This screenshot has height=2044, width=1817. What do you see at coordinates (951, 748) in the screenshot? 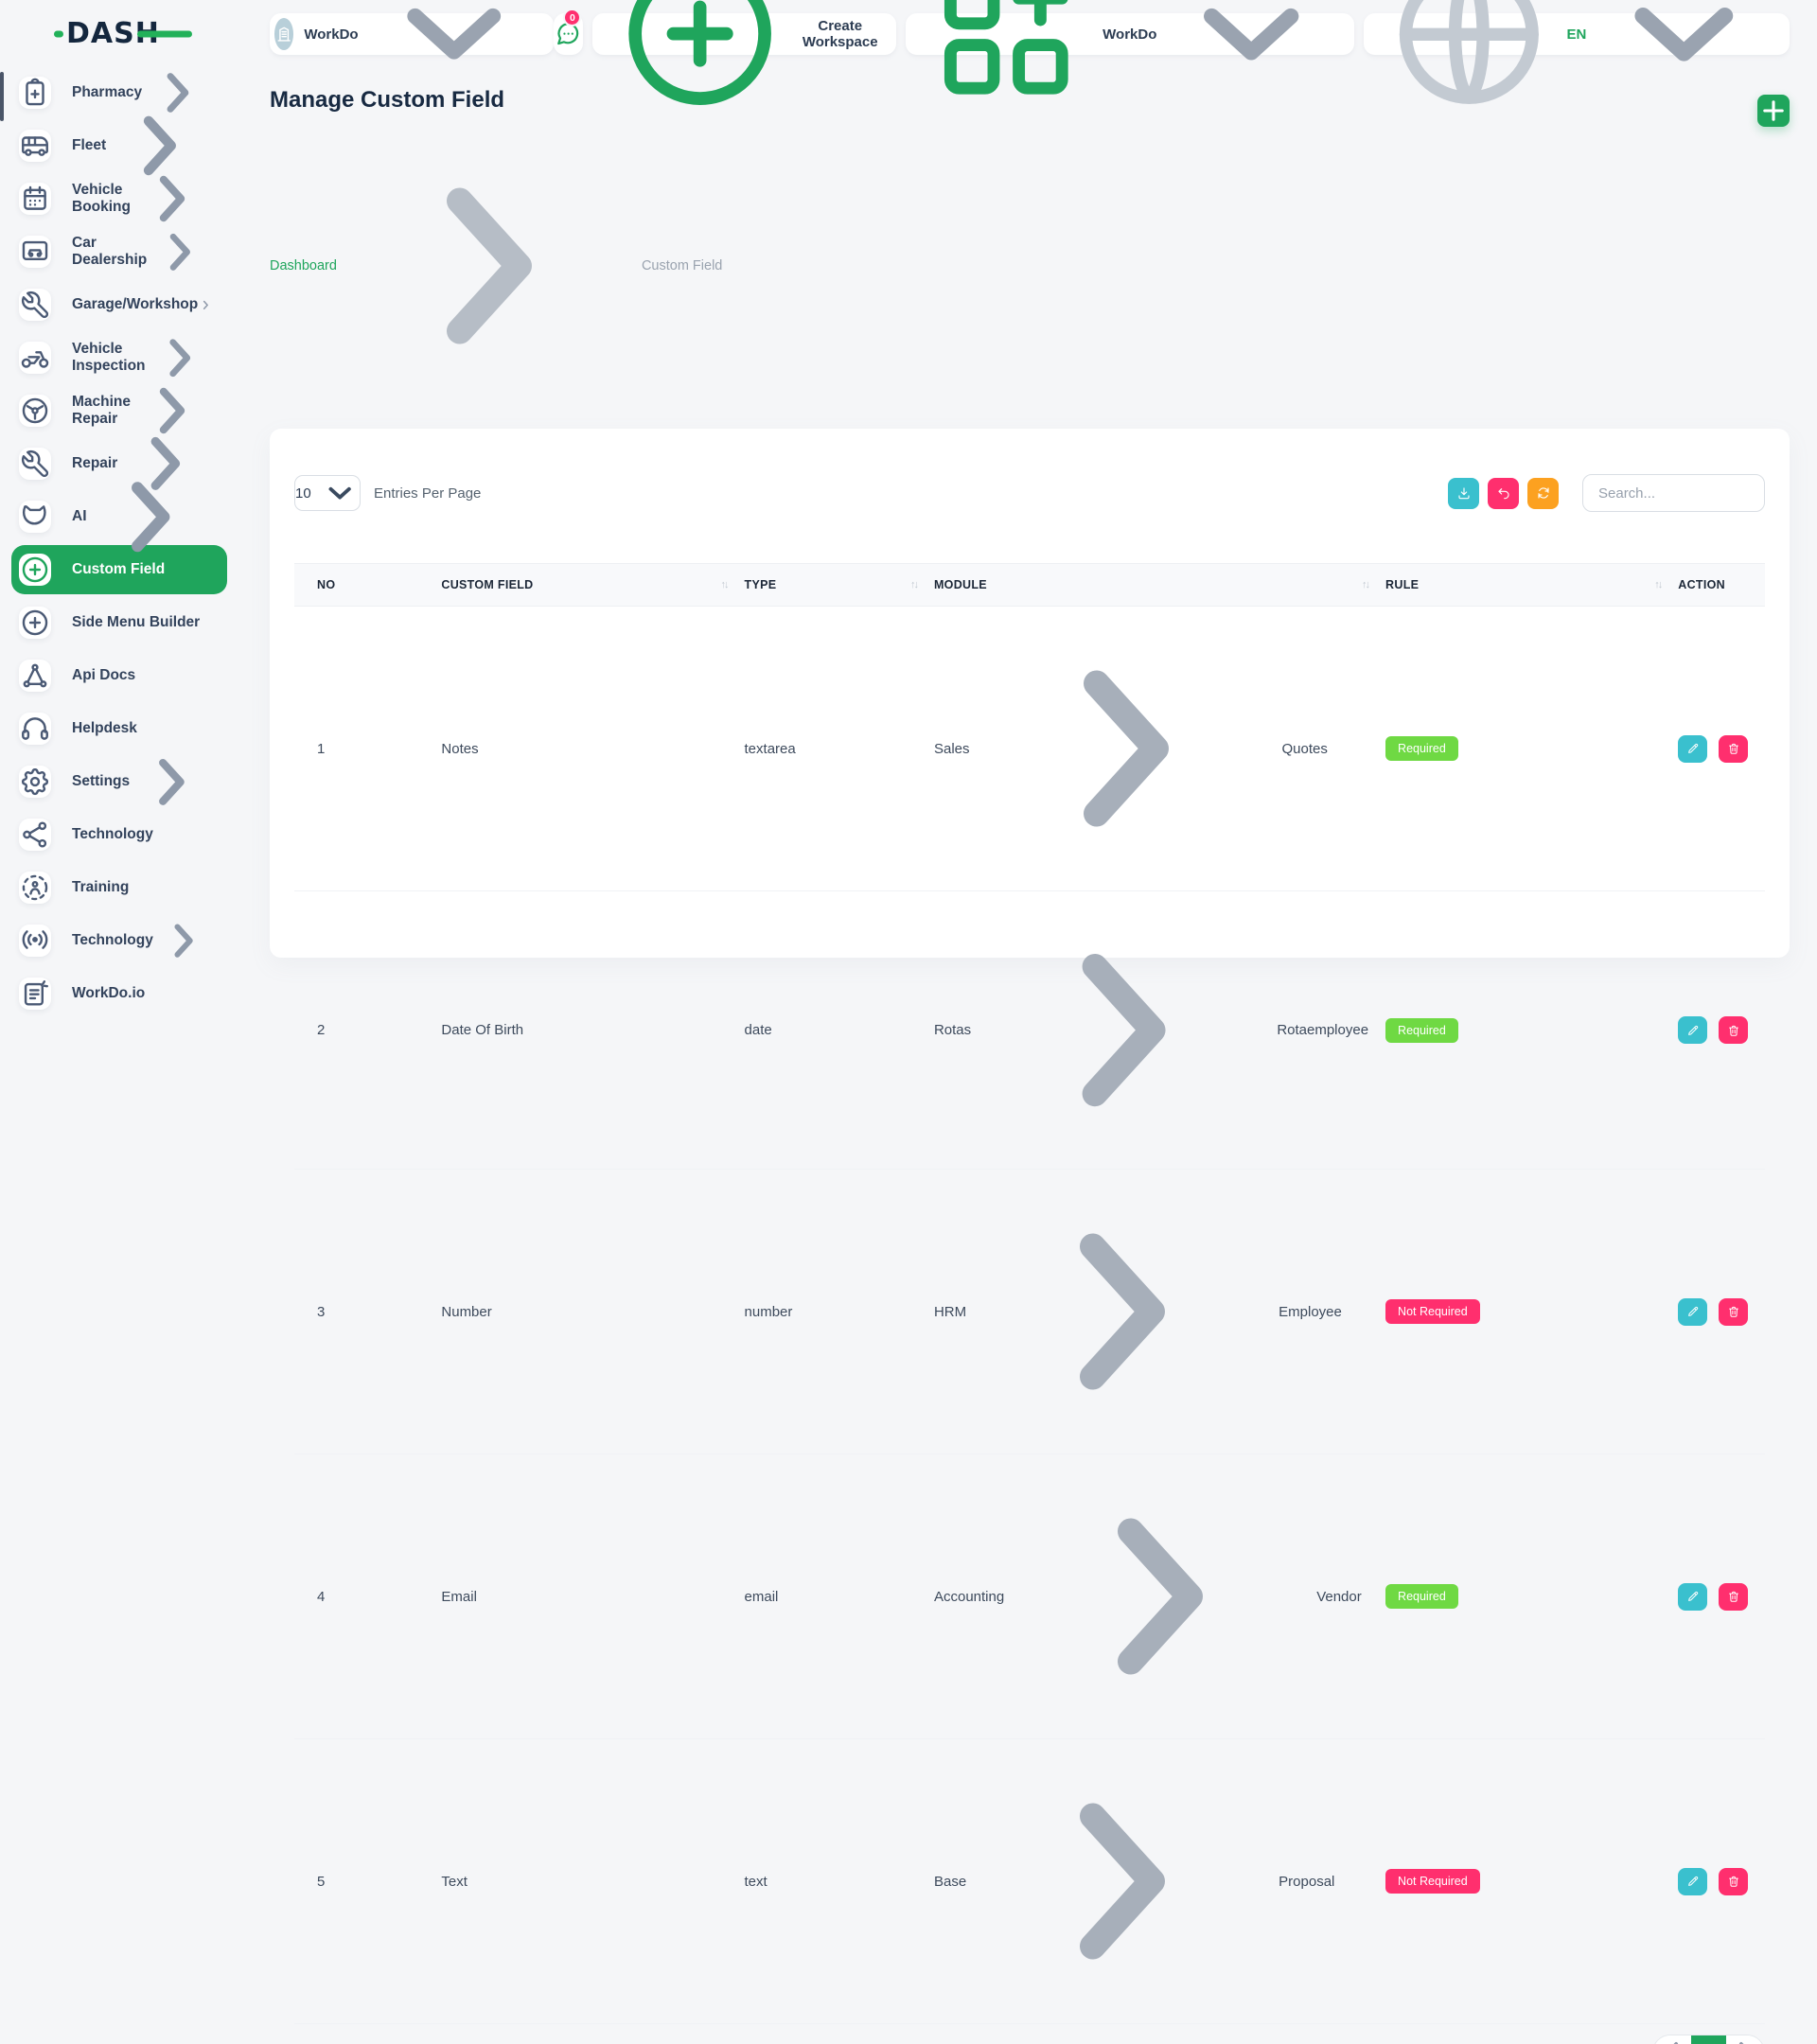
I see `module-name: Sales` at bounding box center [951, 748].